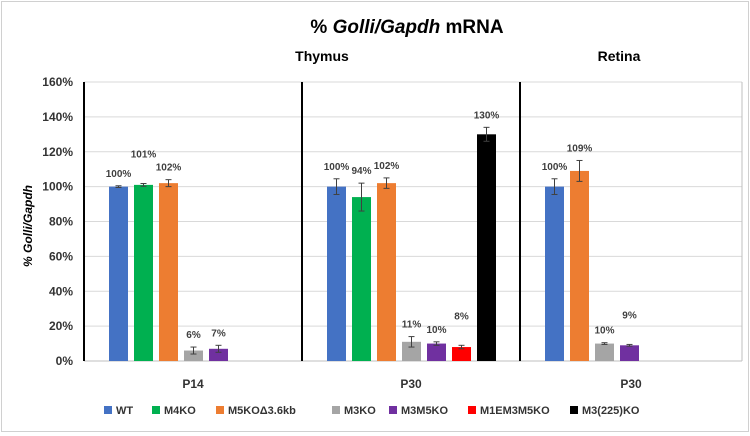  Describe the element at coordinates (386, 272) in the screenshot. I see `bar-p30-1-m5ko-3-6kb` at that location.